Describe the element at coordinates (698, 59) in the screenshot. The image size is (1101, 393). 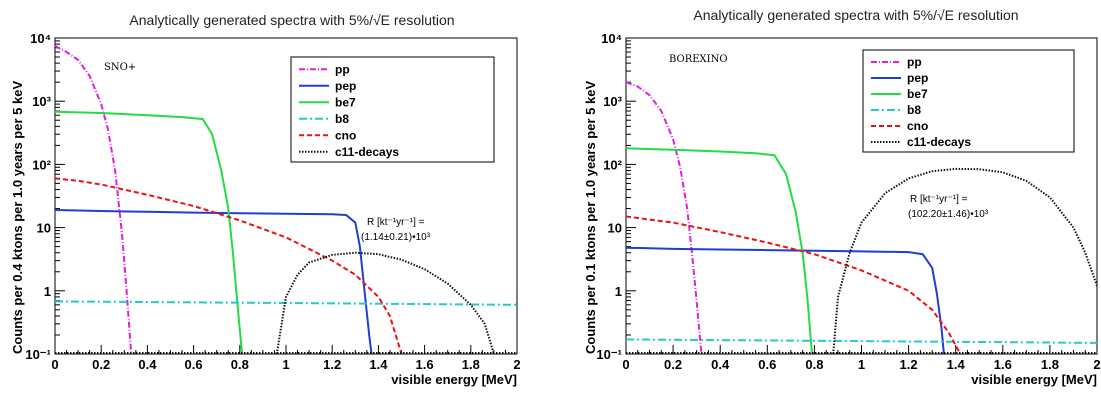
I see `detector-label: BOREXINO` at that location.